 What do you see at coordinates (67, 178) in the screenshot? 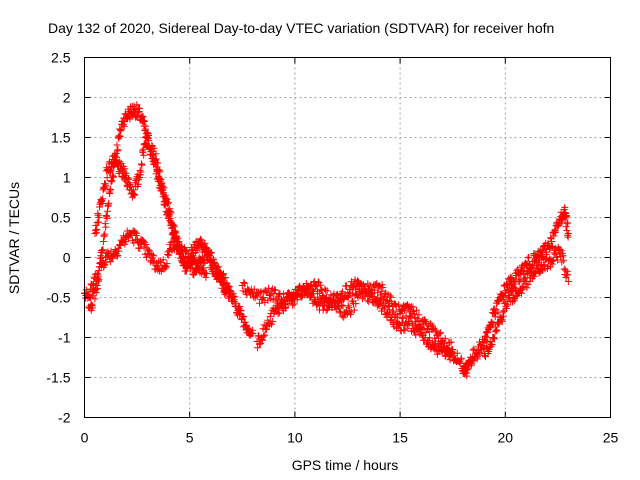
I see `y-tick-label: 1` at bounding box center [67, 178].